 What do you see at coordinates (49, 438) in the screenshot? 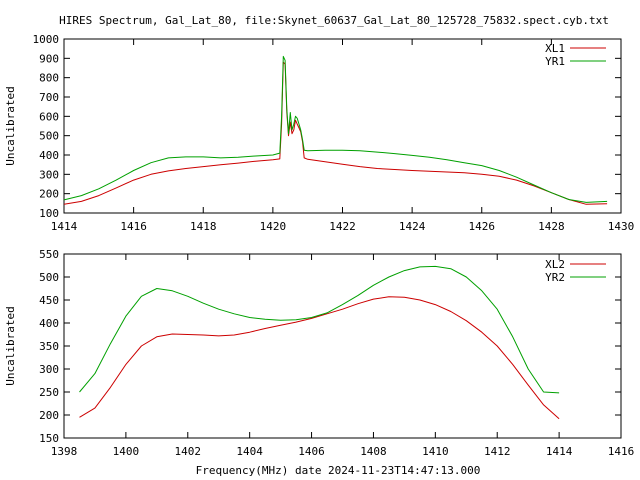
I see `y-tick-label: 150` at bounding box center [49, 438].